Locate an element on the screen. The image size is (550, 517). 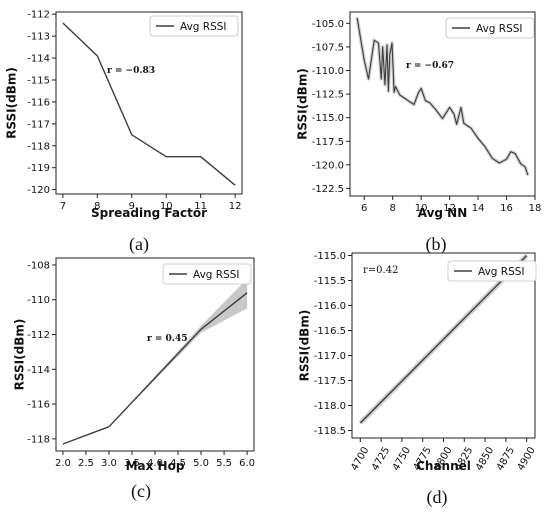
panel-label: (b) is located at coordinates (436, 244).